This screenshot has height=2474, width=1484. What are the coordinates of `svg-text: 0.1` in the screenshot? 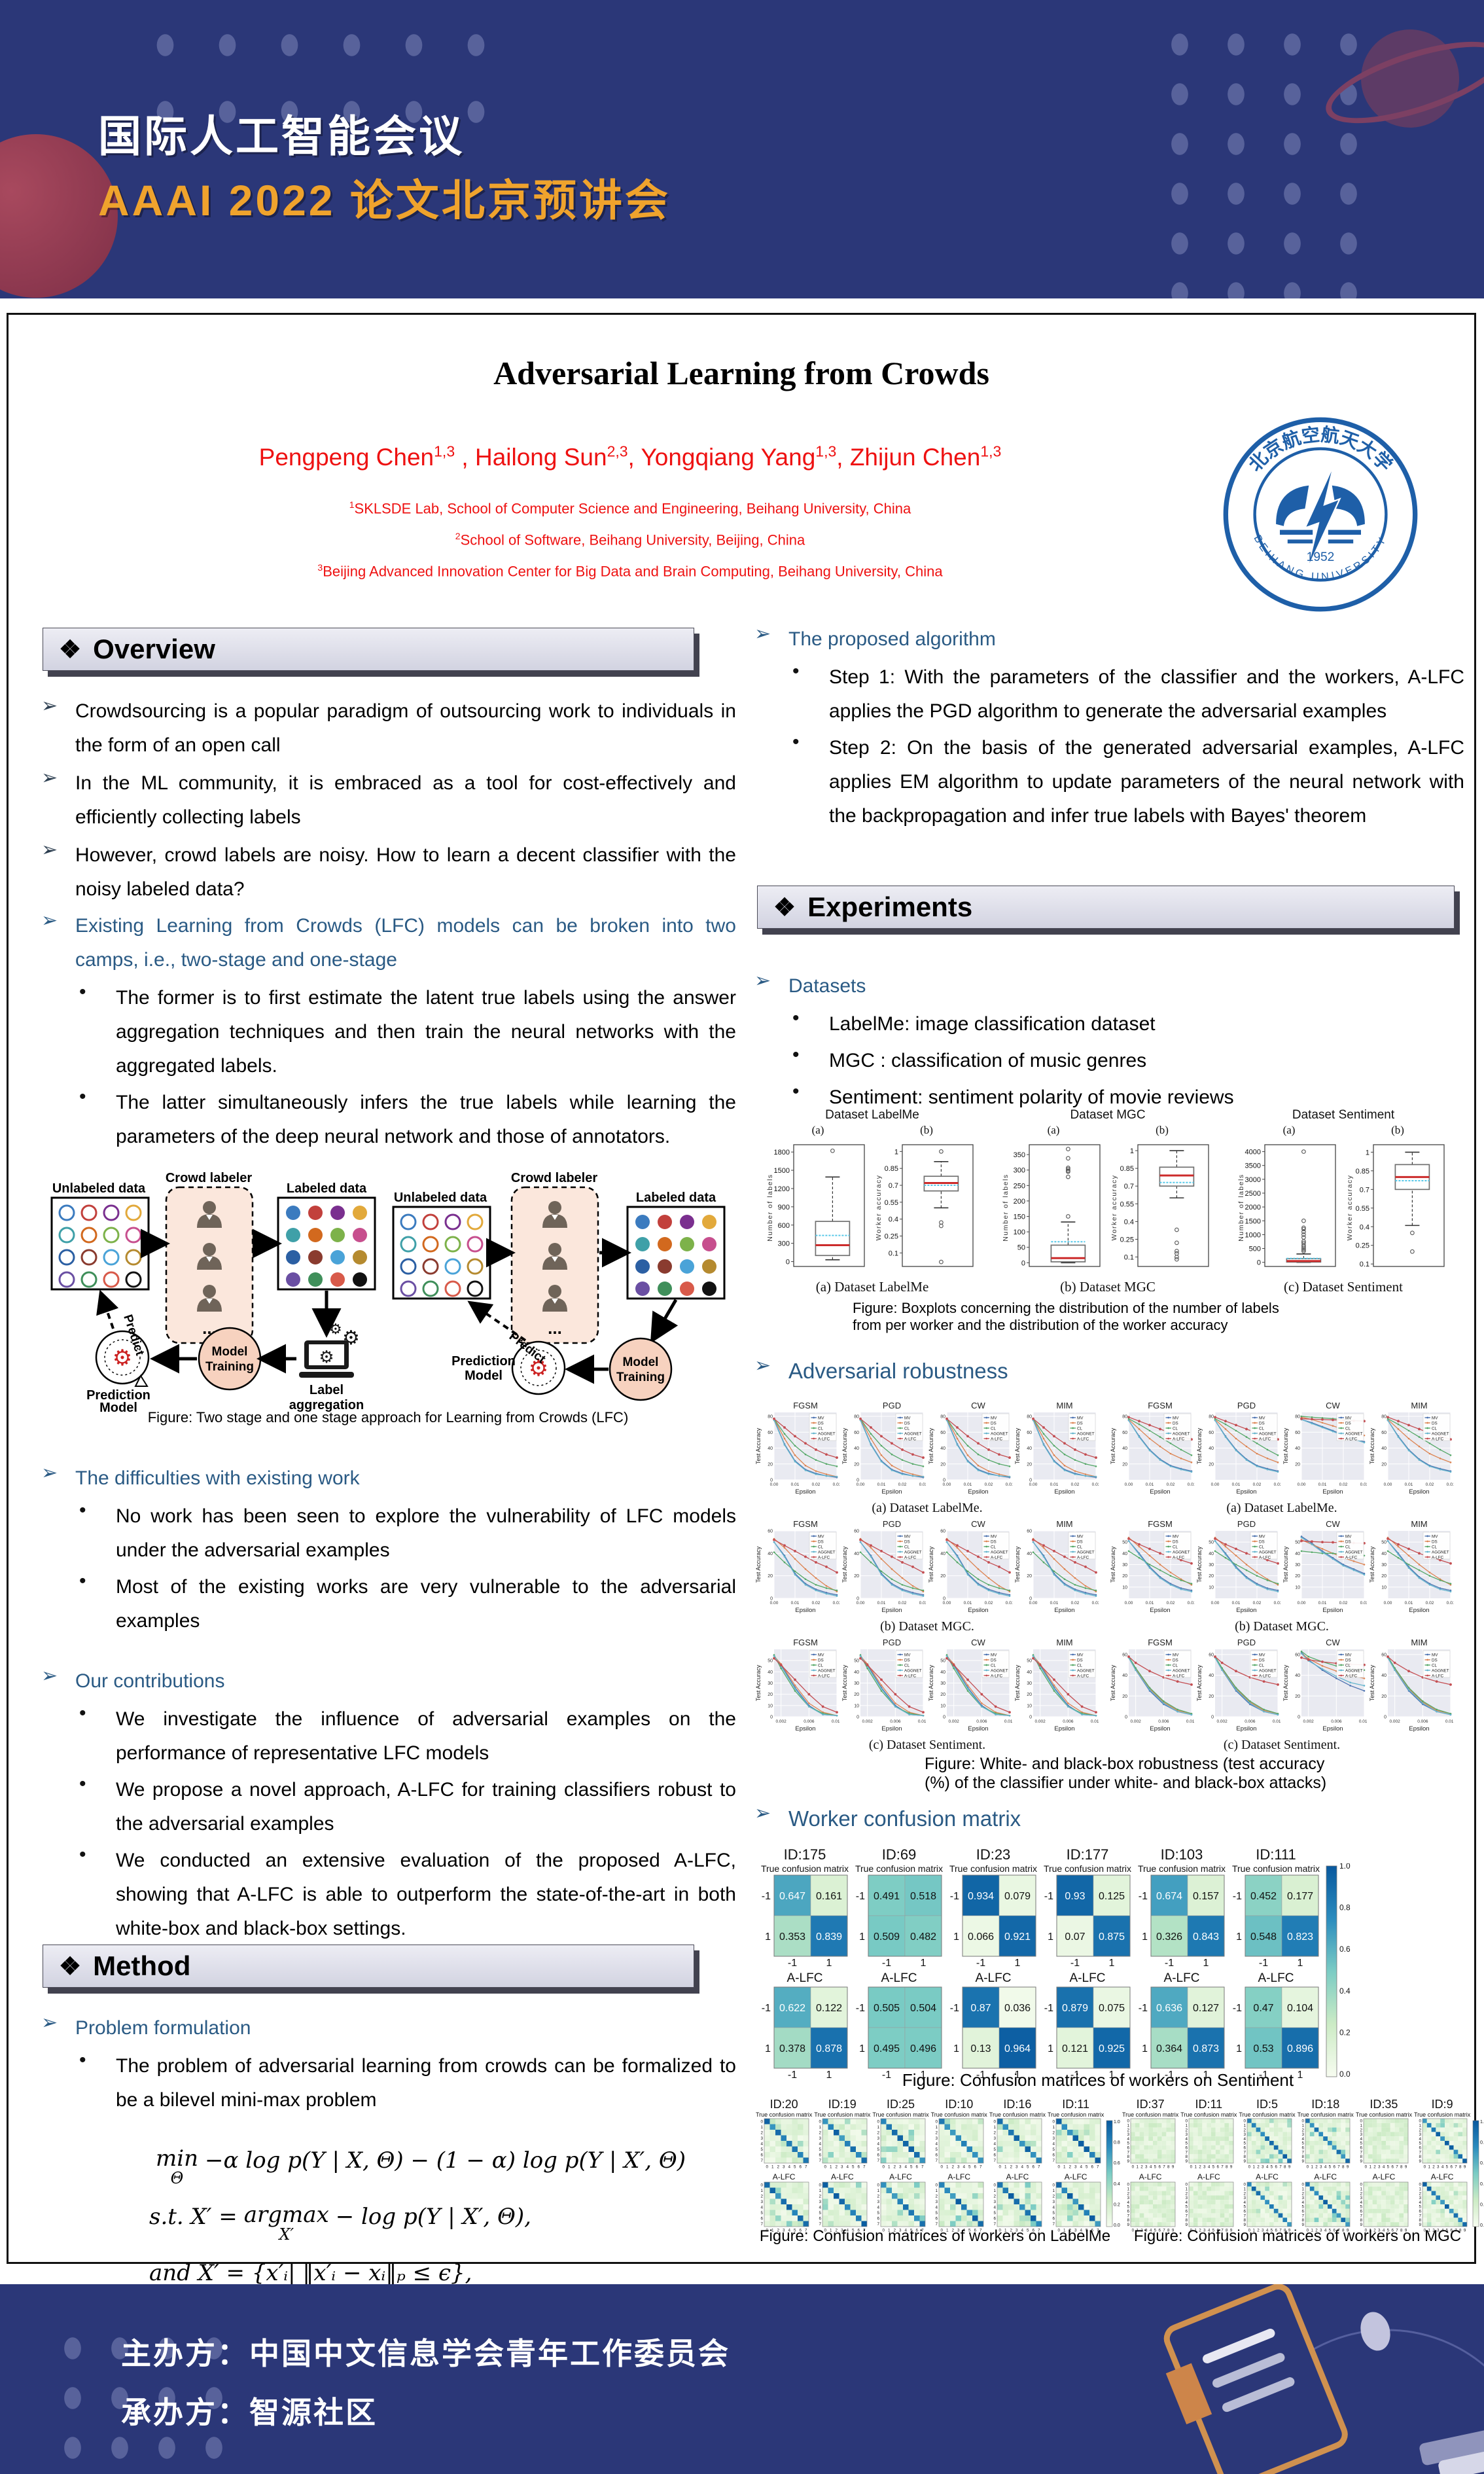 It's located at (1364, 1264).